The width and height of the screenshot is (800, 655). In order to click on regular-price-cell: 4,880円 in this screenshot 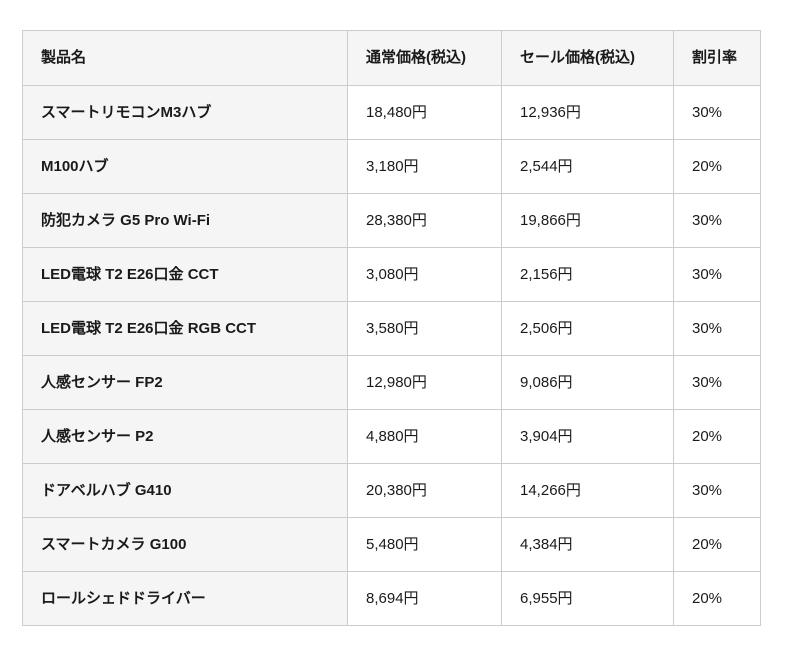, I will do `click(424, 436)`.